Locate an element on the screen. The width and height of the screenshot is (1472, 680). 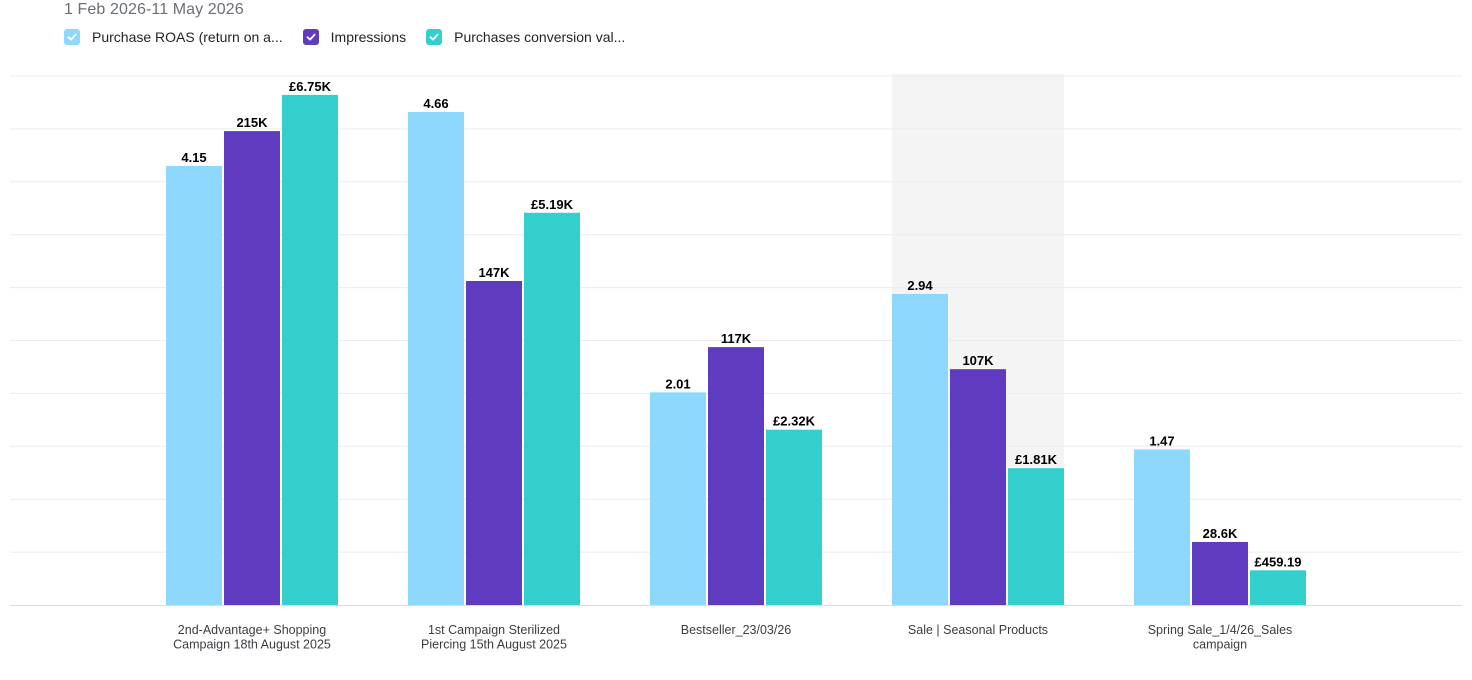
bar-value-label: 117K is located at coordinates (736, 338).